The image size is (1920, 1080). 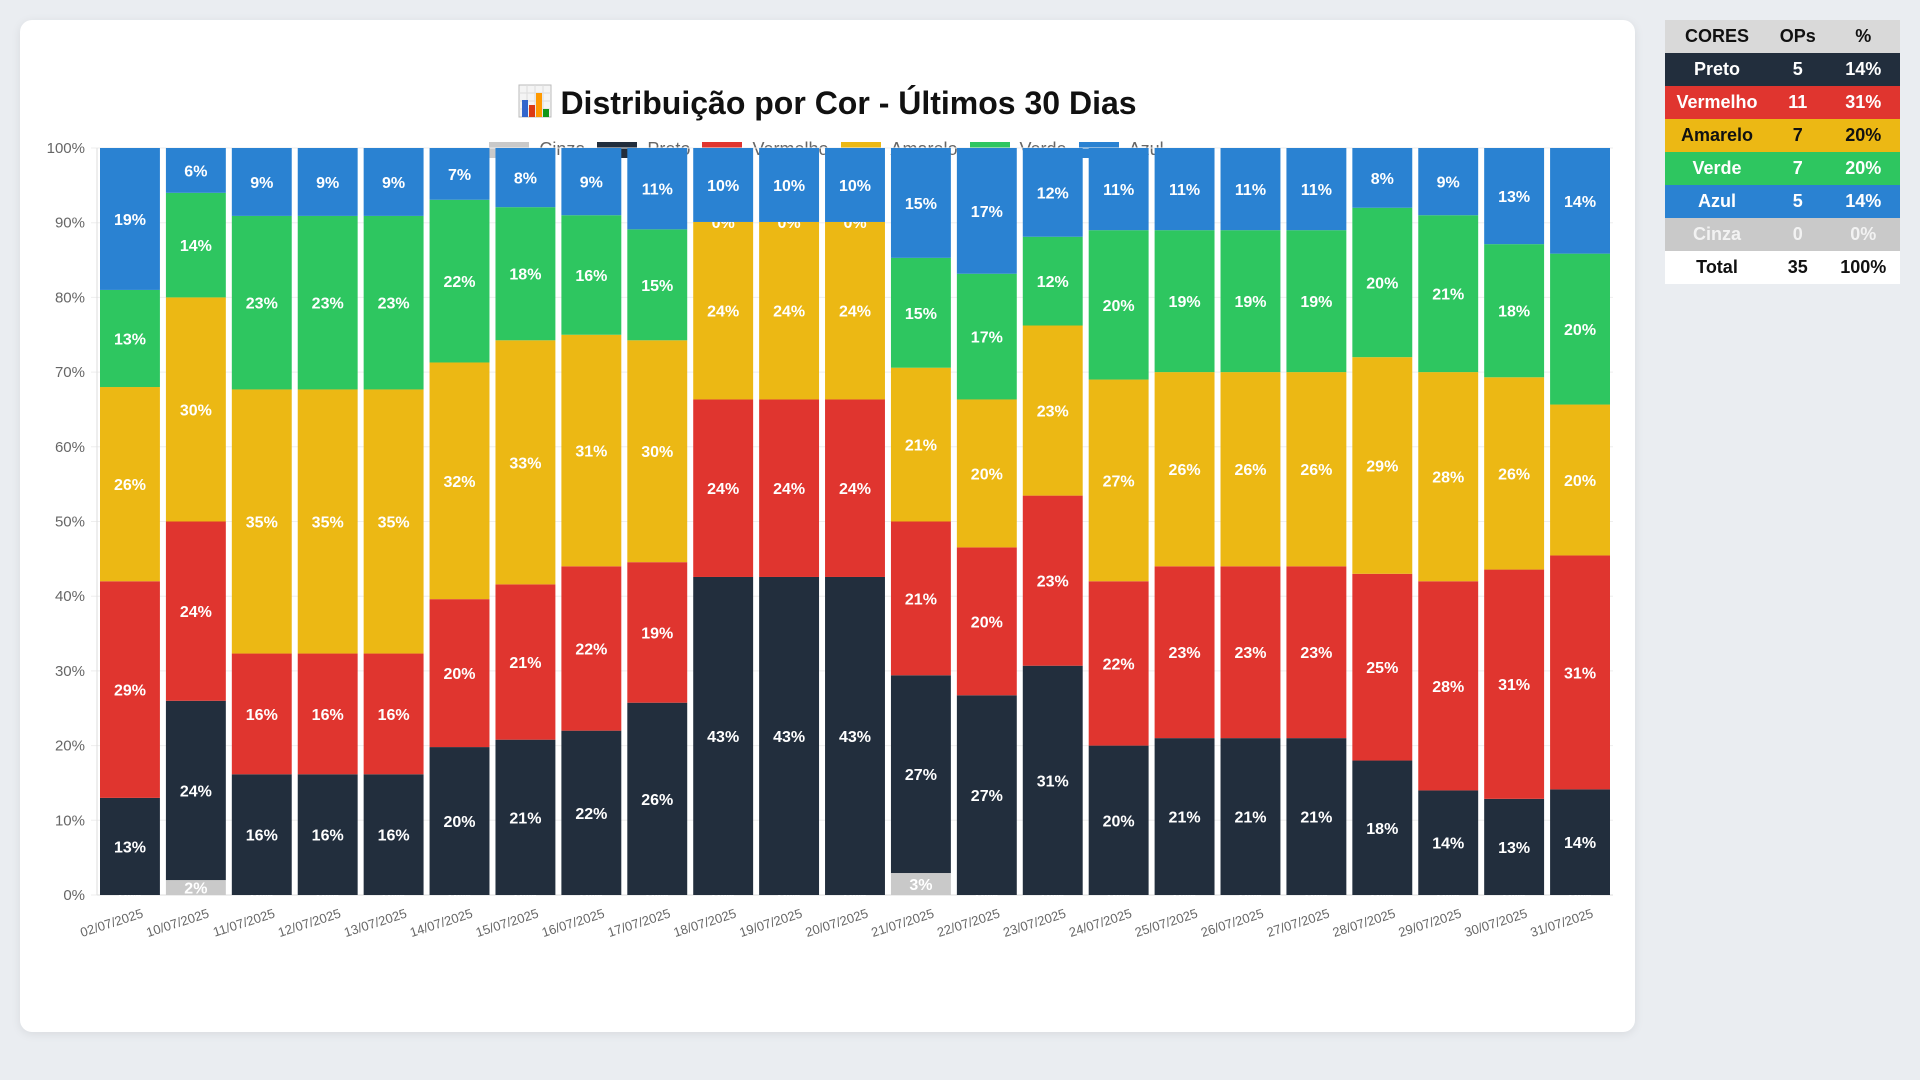 What do you see at coordinates (195, 889) in the screenshot?
I see `data-label: 2%` at bounding box center [195, 889].